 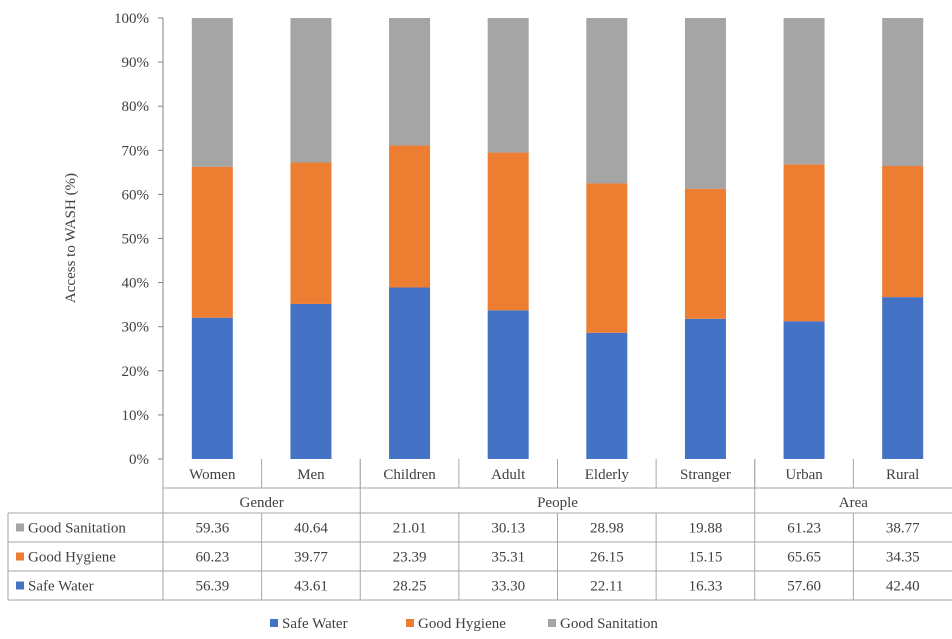 I want to click on category-label-elderly: Elderly, so click(x=607, y=475).